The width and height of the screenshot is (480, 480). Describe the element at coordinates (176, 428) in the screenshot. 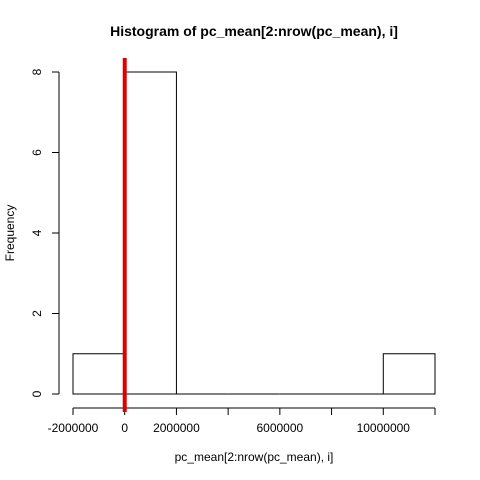

I see `x-tick-label-2: 2000000` at that location.